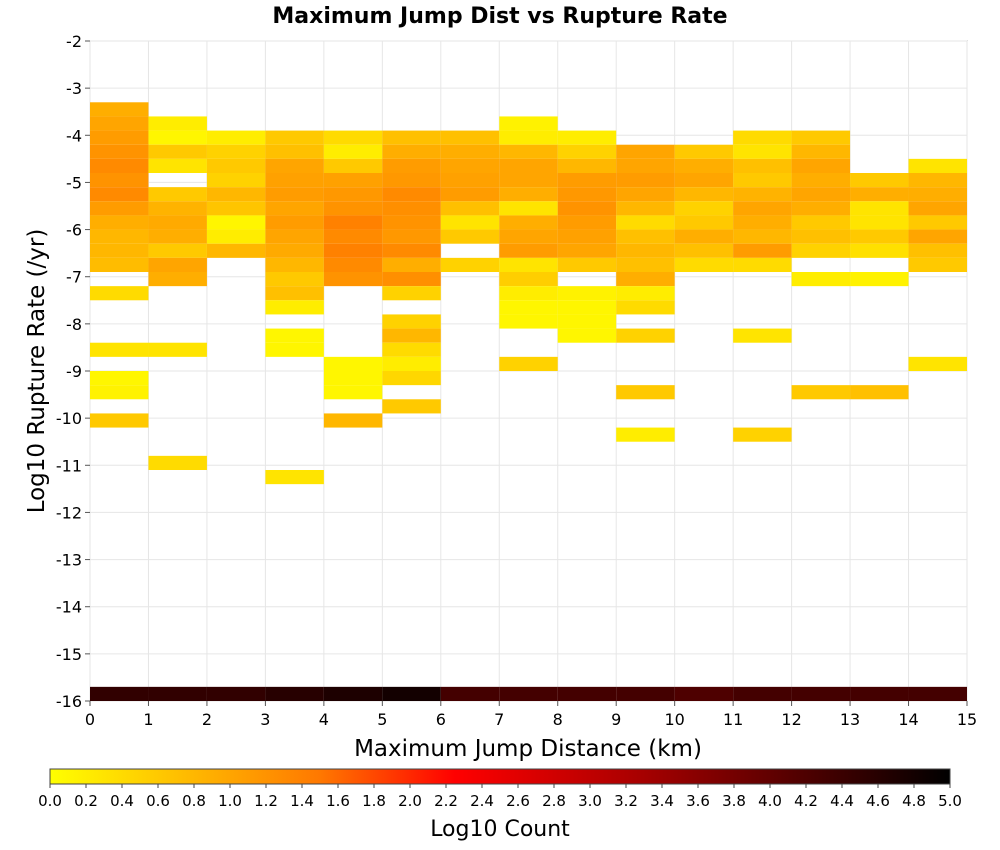 This screenshot has height=850, width=1000. Describe the element at coordinates (914, 801) in the screenshot. I see `colorbar-tick-label: 4.8` at that location.